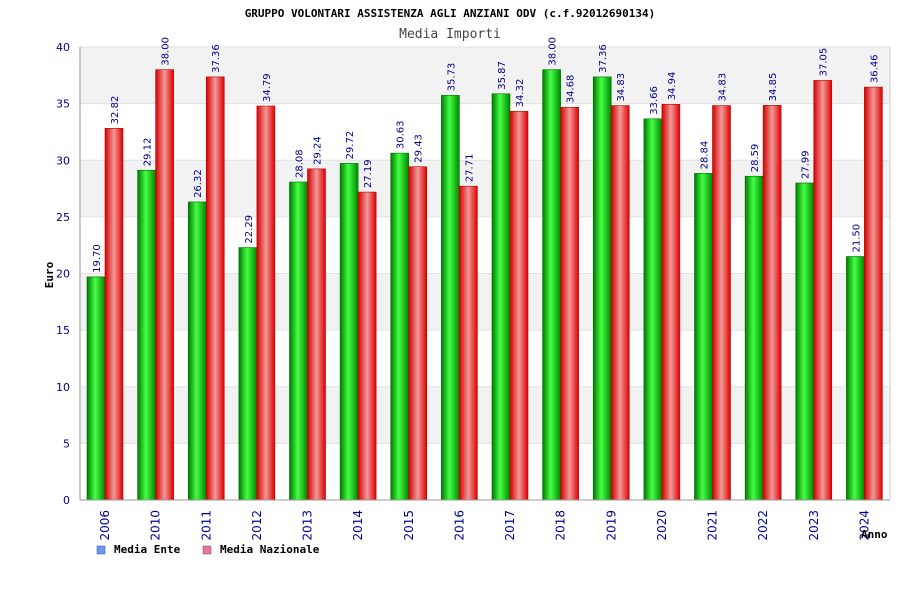 The width and height of the screenshot is (900, 600). I want to click on x-tick-label-2015: 2015, so click(409, 525).